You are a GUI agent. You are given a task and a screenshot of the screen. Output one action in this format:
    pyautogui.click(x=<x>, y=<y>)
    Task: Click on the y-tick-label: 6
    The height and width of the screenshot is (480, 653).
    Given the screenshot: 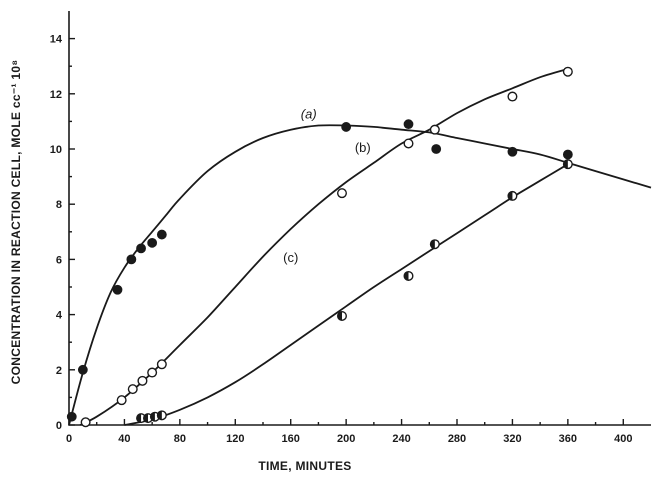 What is the action you would take?
    pyautogui.click(x=59, y=260)
    